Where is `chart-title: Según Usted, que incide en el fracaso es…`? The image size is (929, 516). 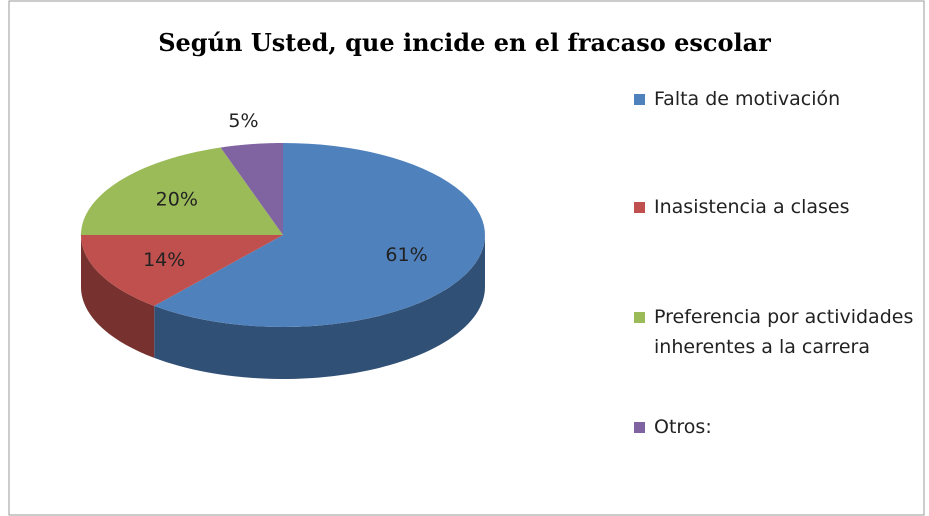 chart-title: Según Usted, que incide en el fracaso es… is located at coordinates (464, 42).